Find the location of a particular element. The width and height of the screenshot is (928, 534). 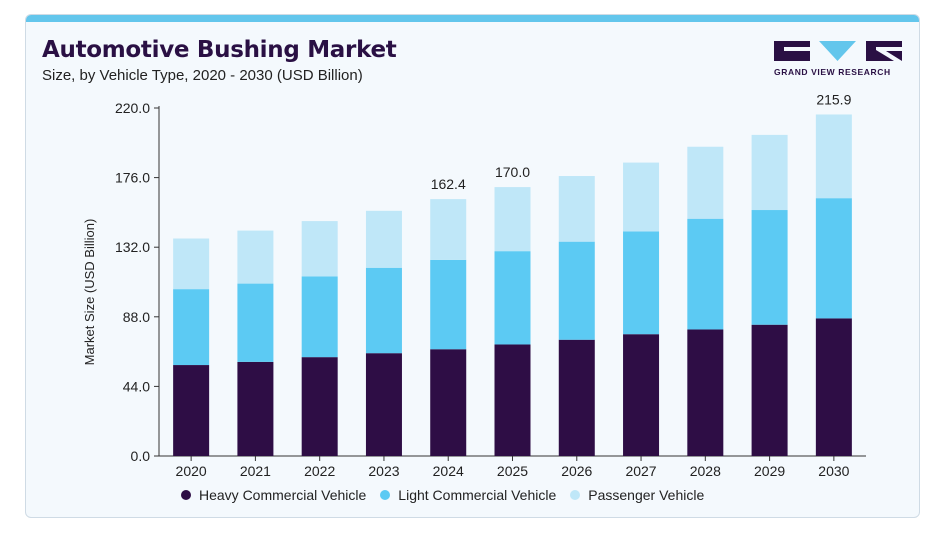

legend-item: Heavy Commercial Vehicle is located at coordinates (273, 495).